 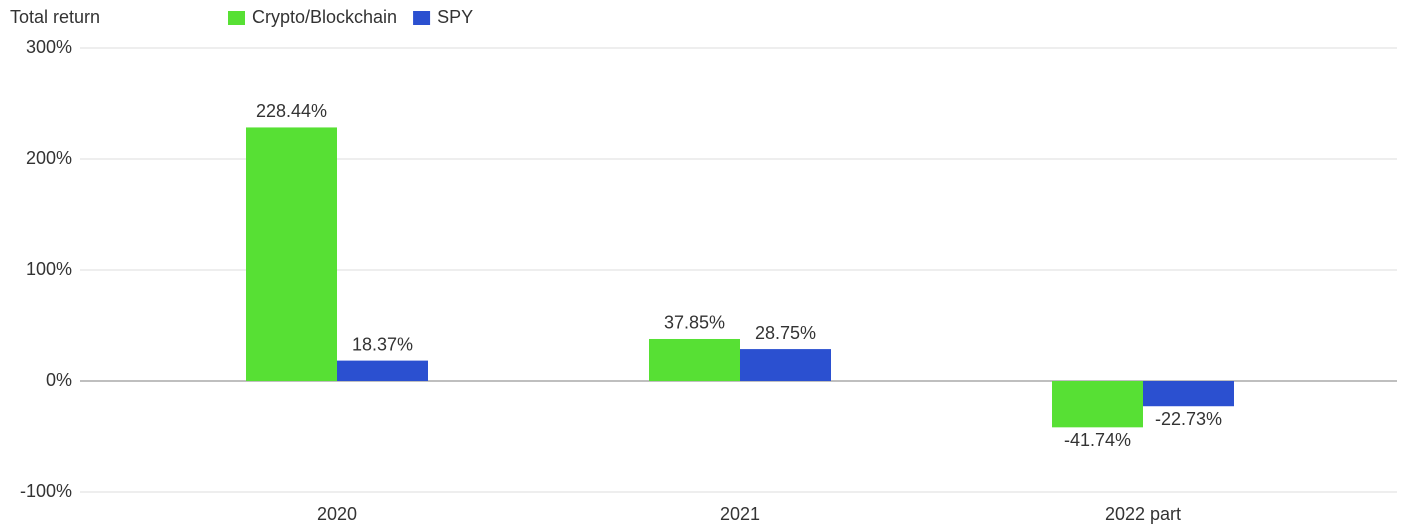 I want to click on y-tick-label: -100%, so click(x=46, y=491).